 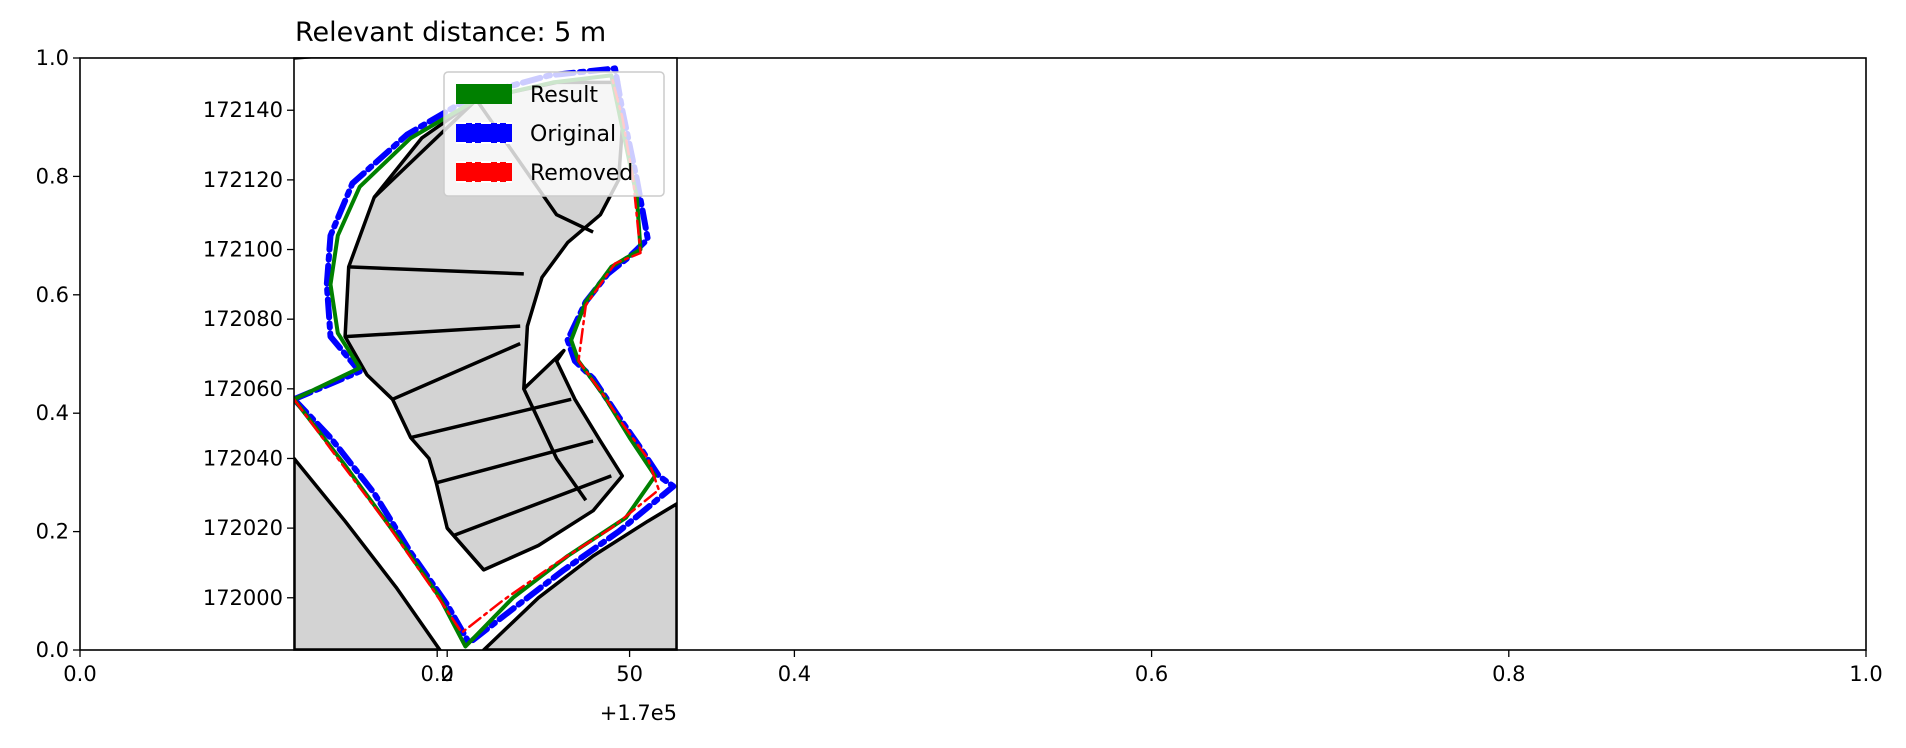 I want to click on series-result-line, so click(x=476, y=361).